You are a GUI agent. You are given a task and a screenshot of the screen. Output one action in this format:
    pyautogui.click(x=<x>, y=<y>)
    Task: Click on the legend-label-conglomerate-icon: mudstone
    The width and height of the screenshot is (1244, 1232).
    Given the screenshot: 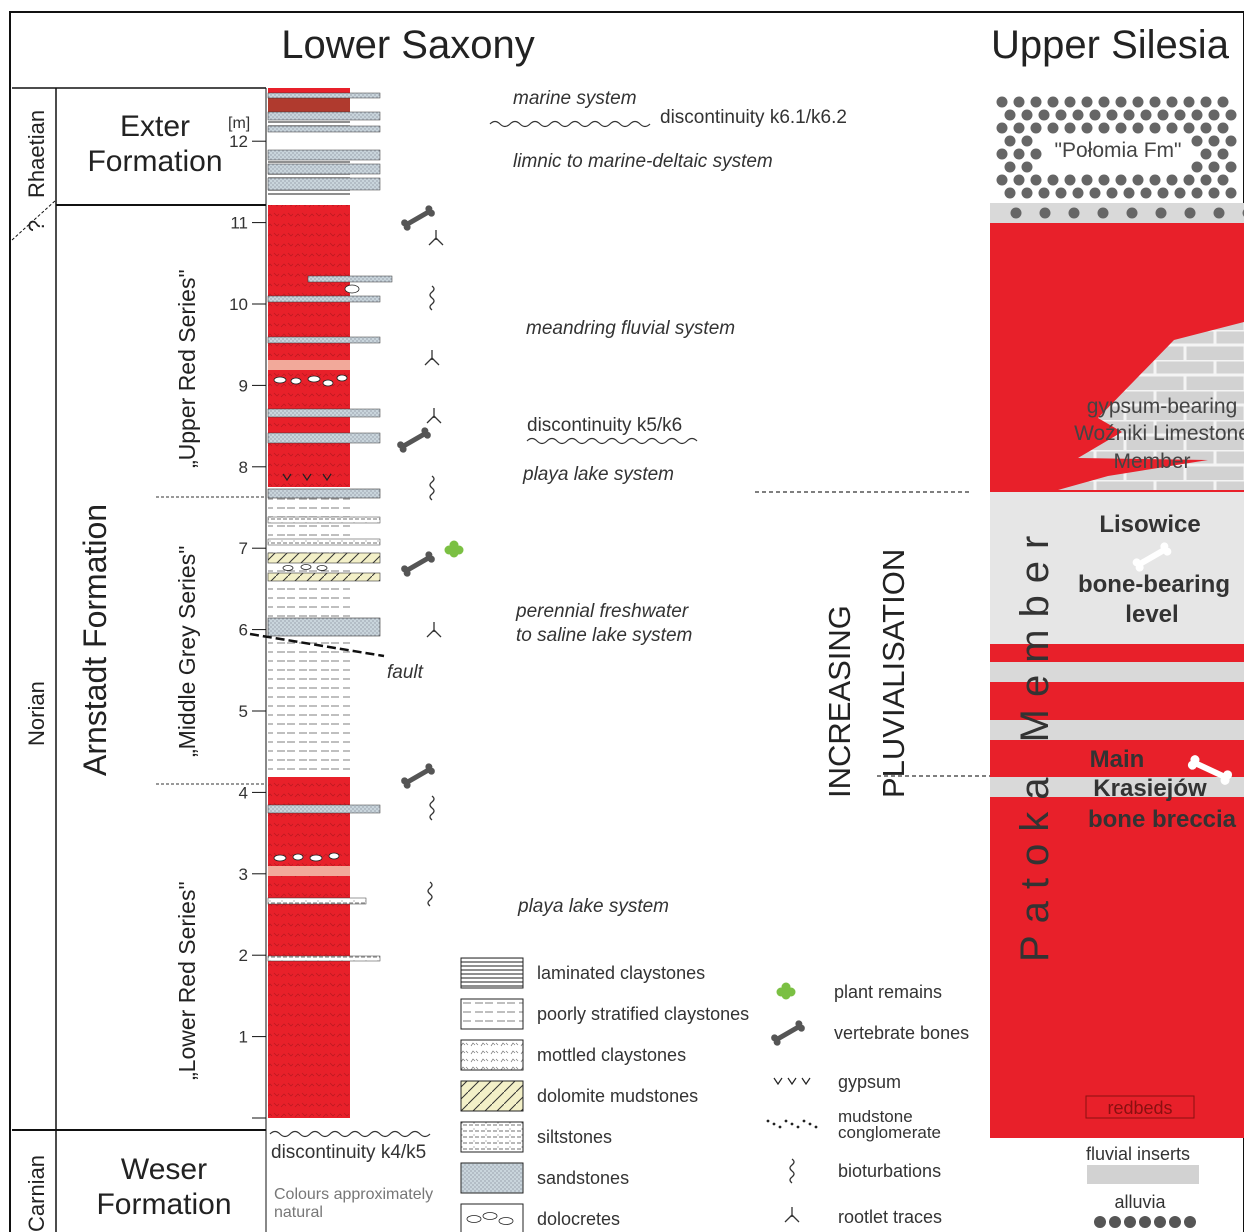 What is the action you would take?
    pyautogui.click(x=875, y=1116)
    